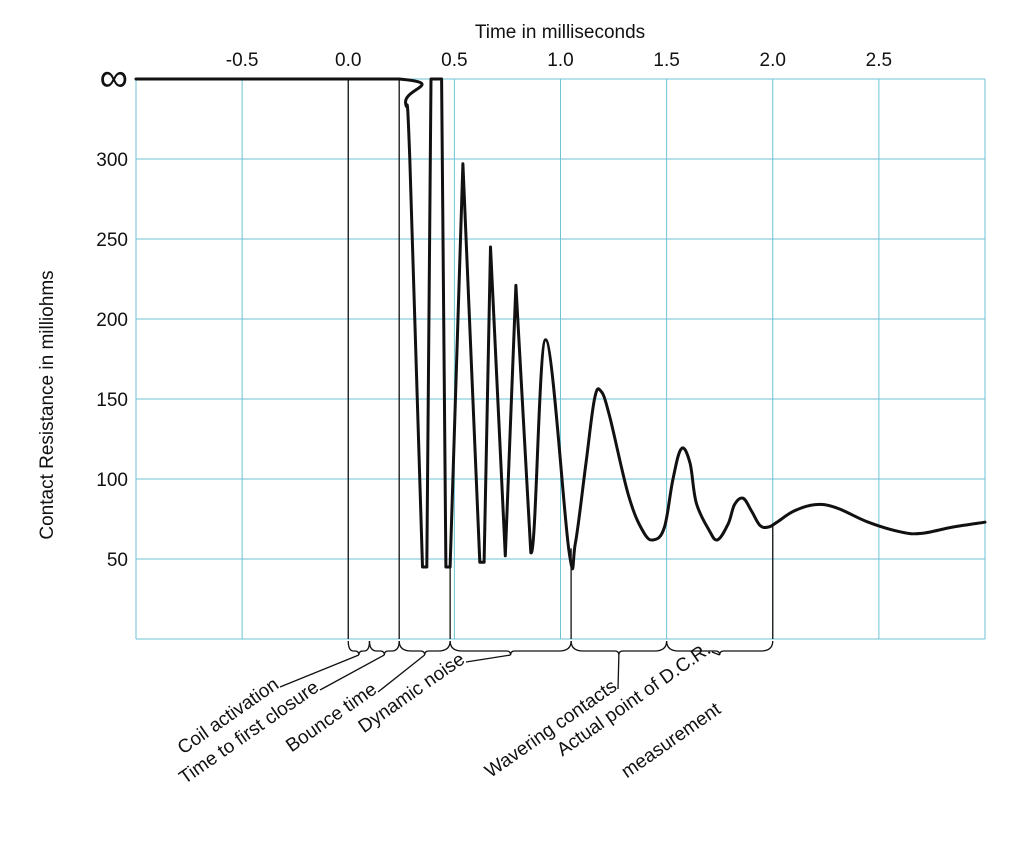 This screenshot has width=1024, height=841. I want to click on y-tick-label: 50, so click(117, 560).